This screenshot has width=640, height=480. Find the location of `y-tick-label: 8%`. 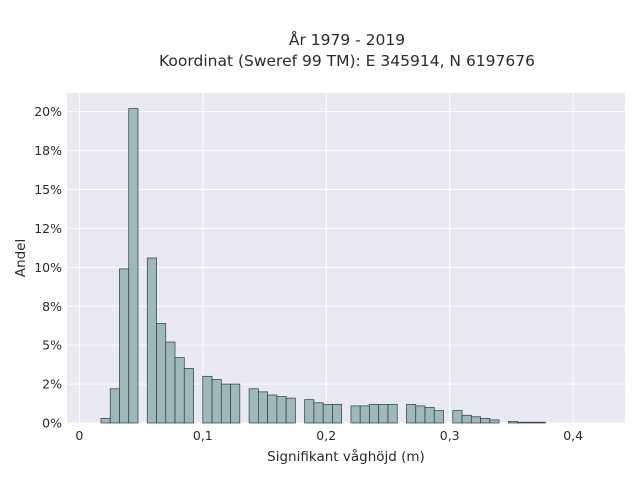

y-tick-label: 8% is located at coordinates (52, 306).